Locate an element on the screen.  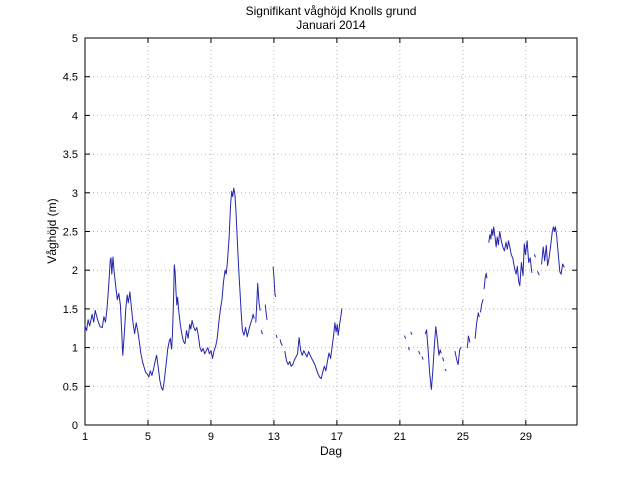
chart-title-line2: Januari 2014 is located at coordinates (331, 25).